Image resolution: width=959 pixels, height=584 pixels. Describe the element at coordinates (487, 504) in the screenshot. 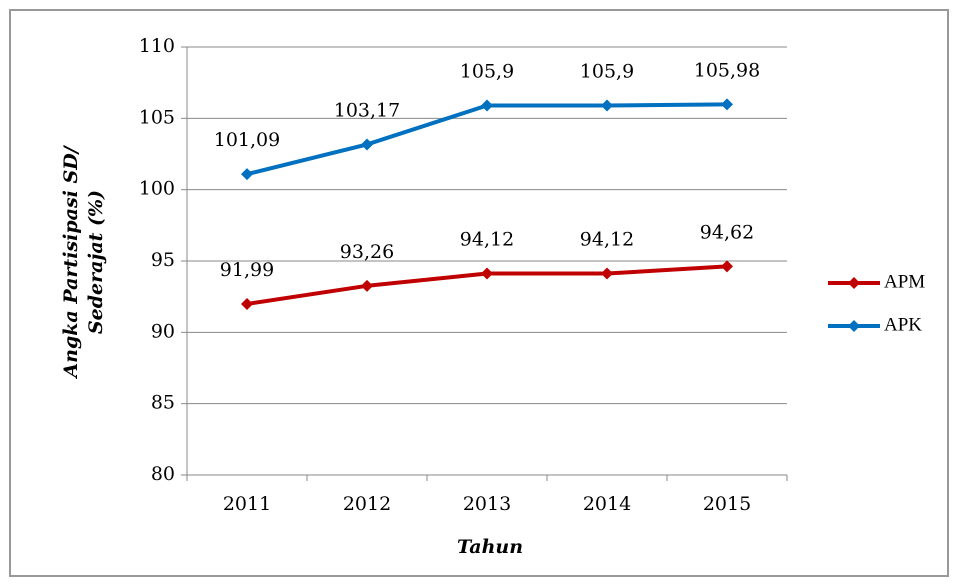

I see `x-tick-label: 2013` at that location.